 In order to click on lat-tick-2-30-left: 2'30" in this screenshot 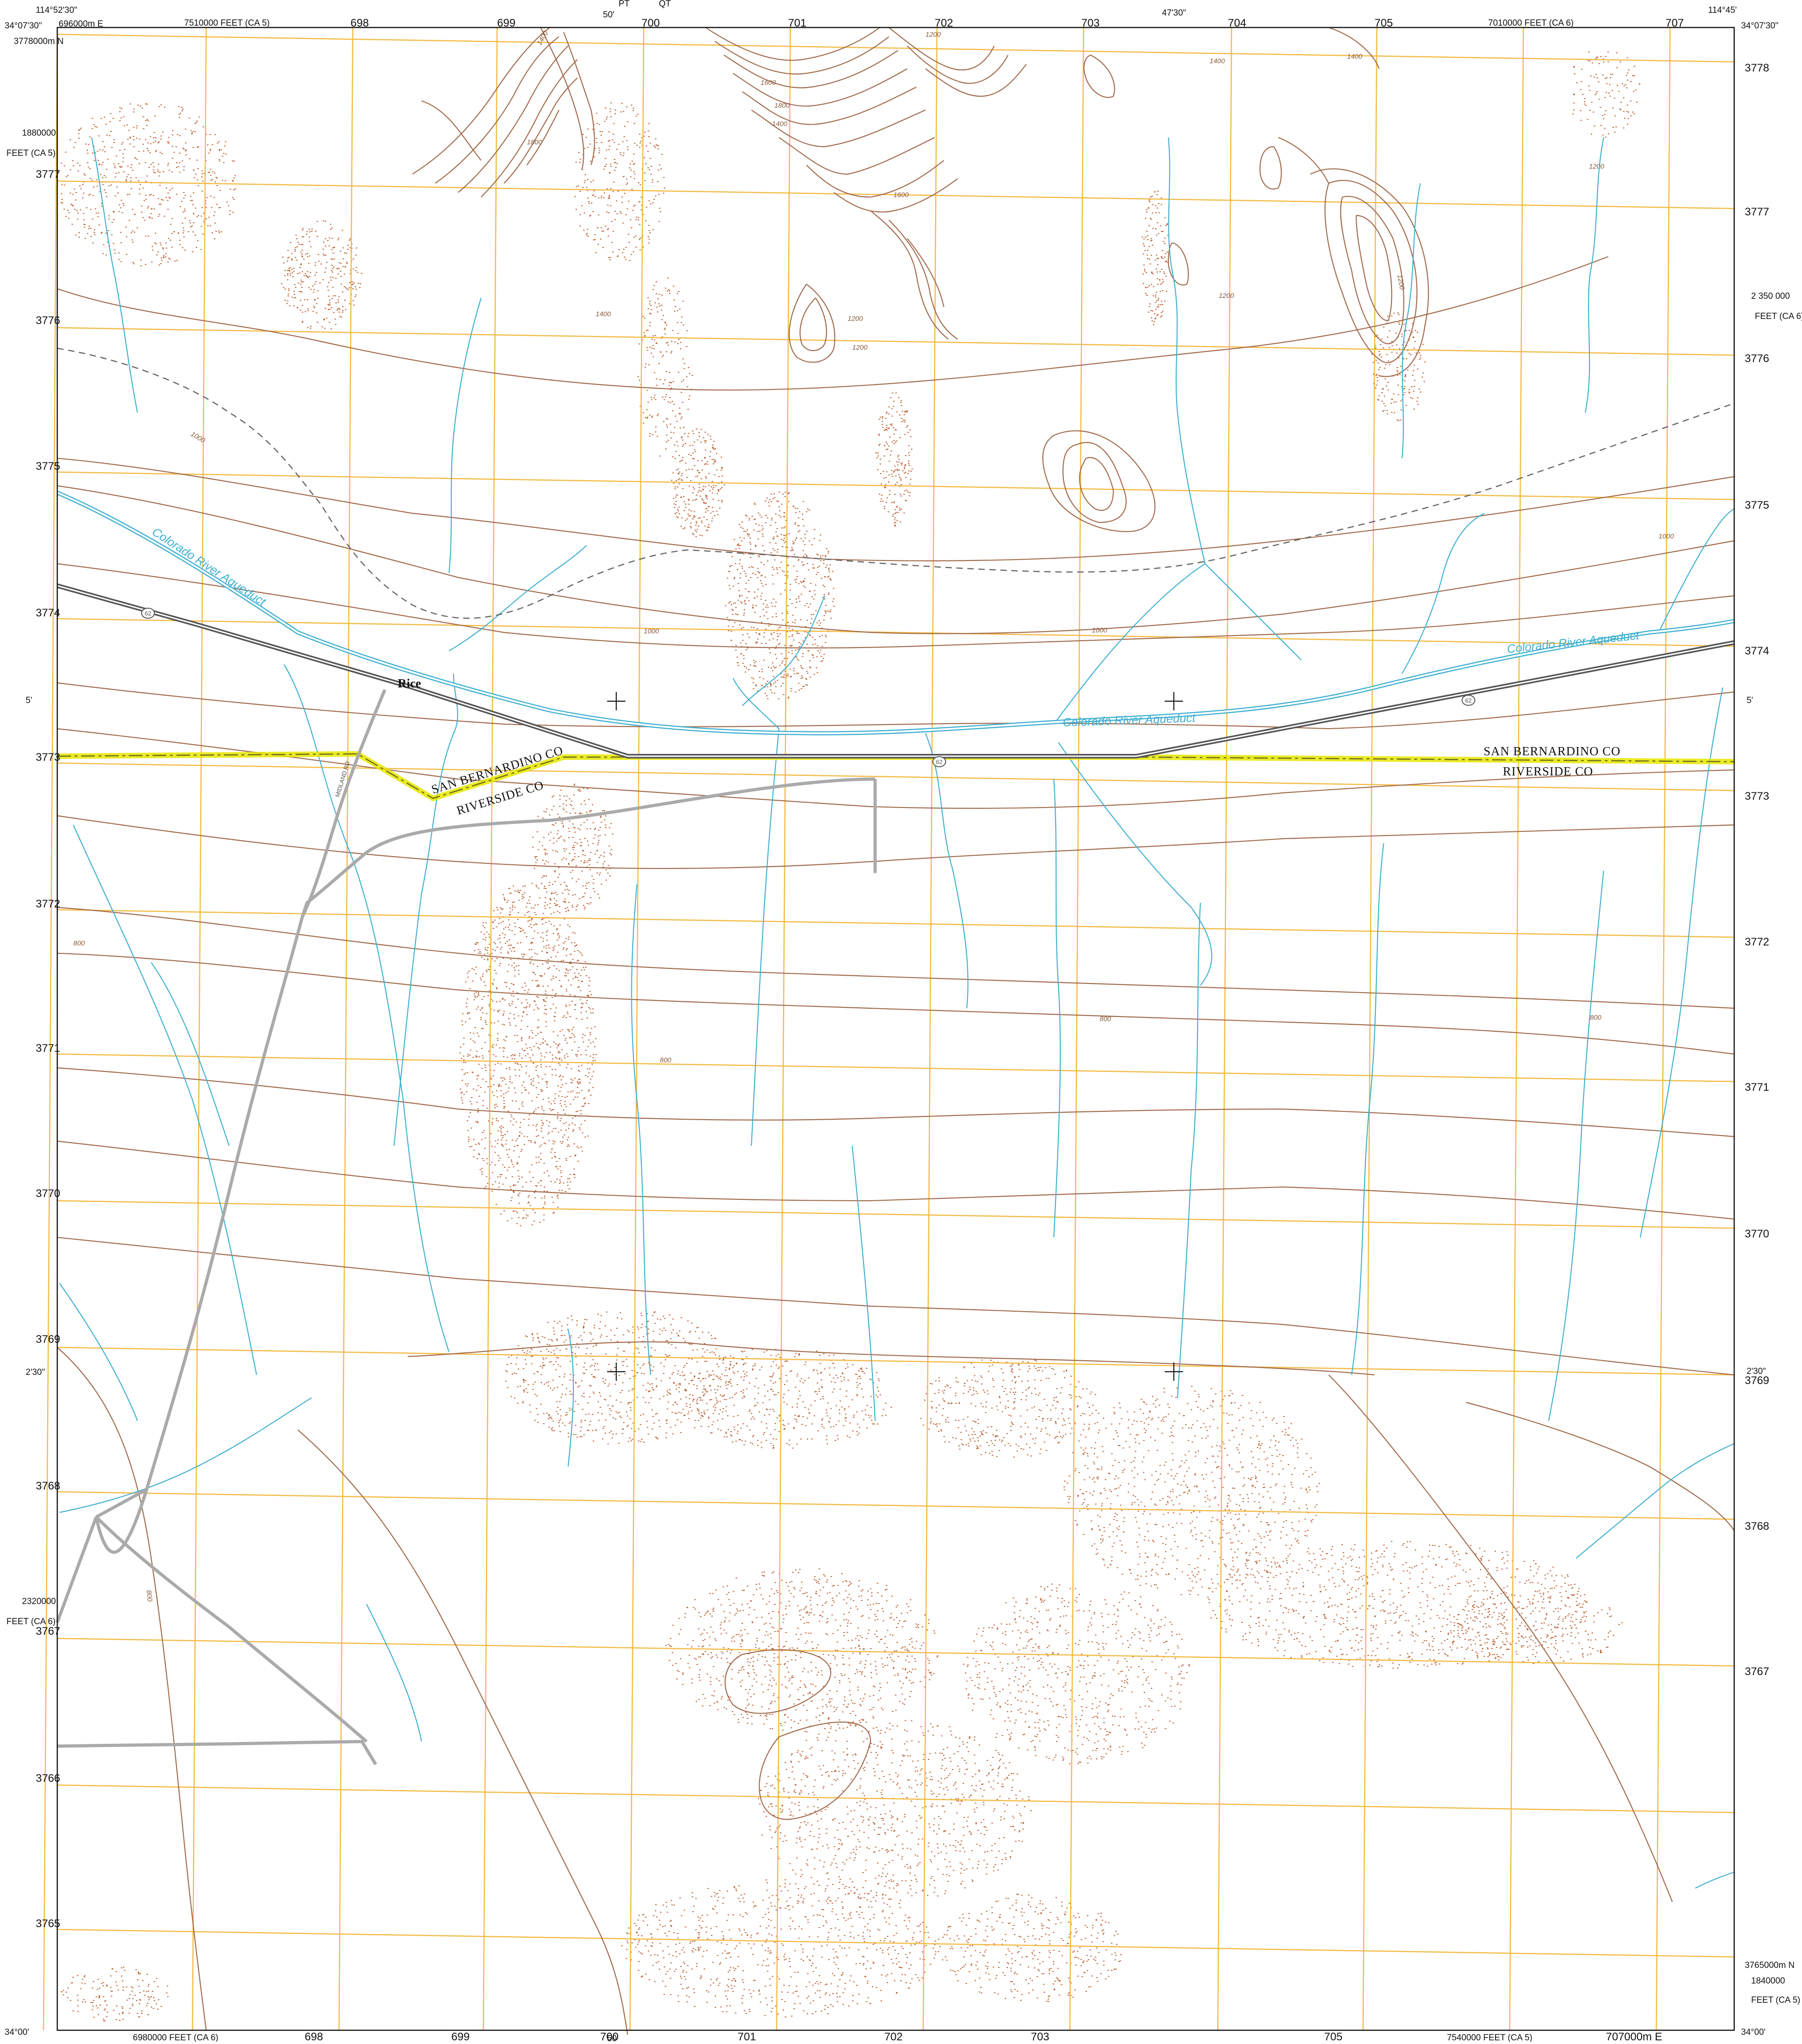, I will do `click(35, 1373)`.